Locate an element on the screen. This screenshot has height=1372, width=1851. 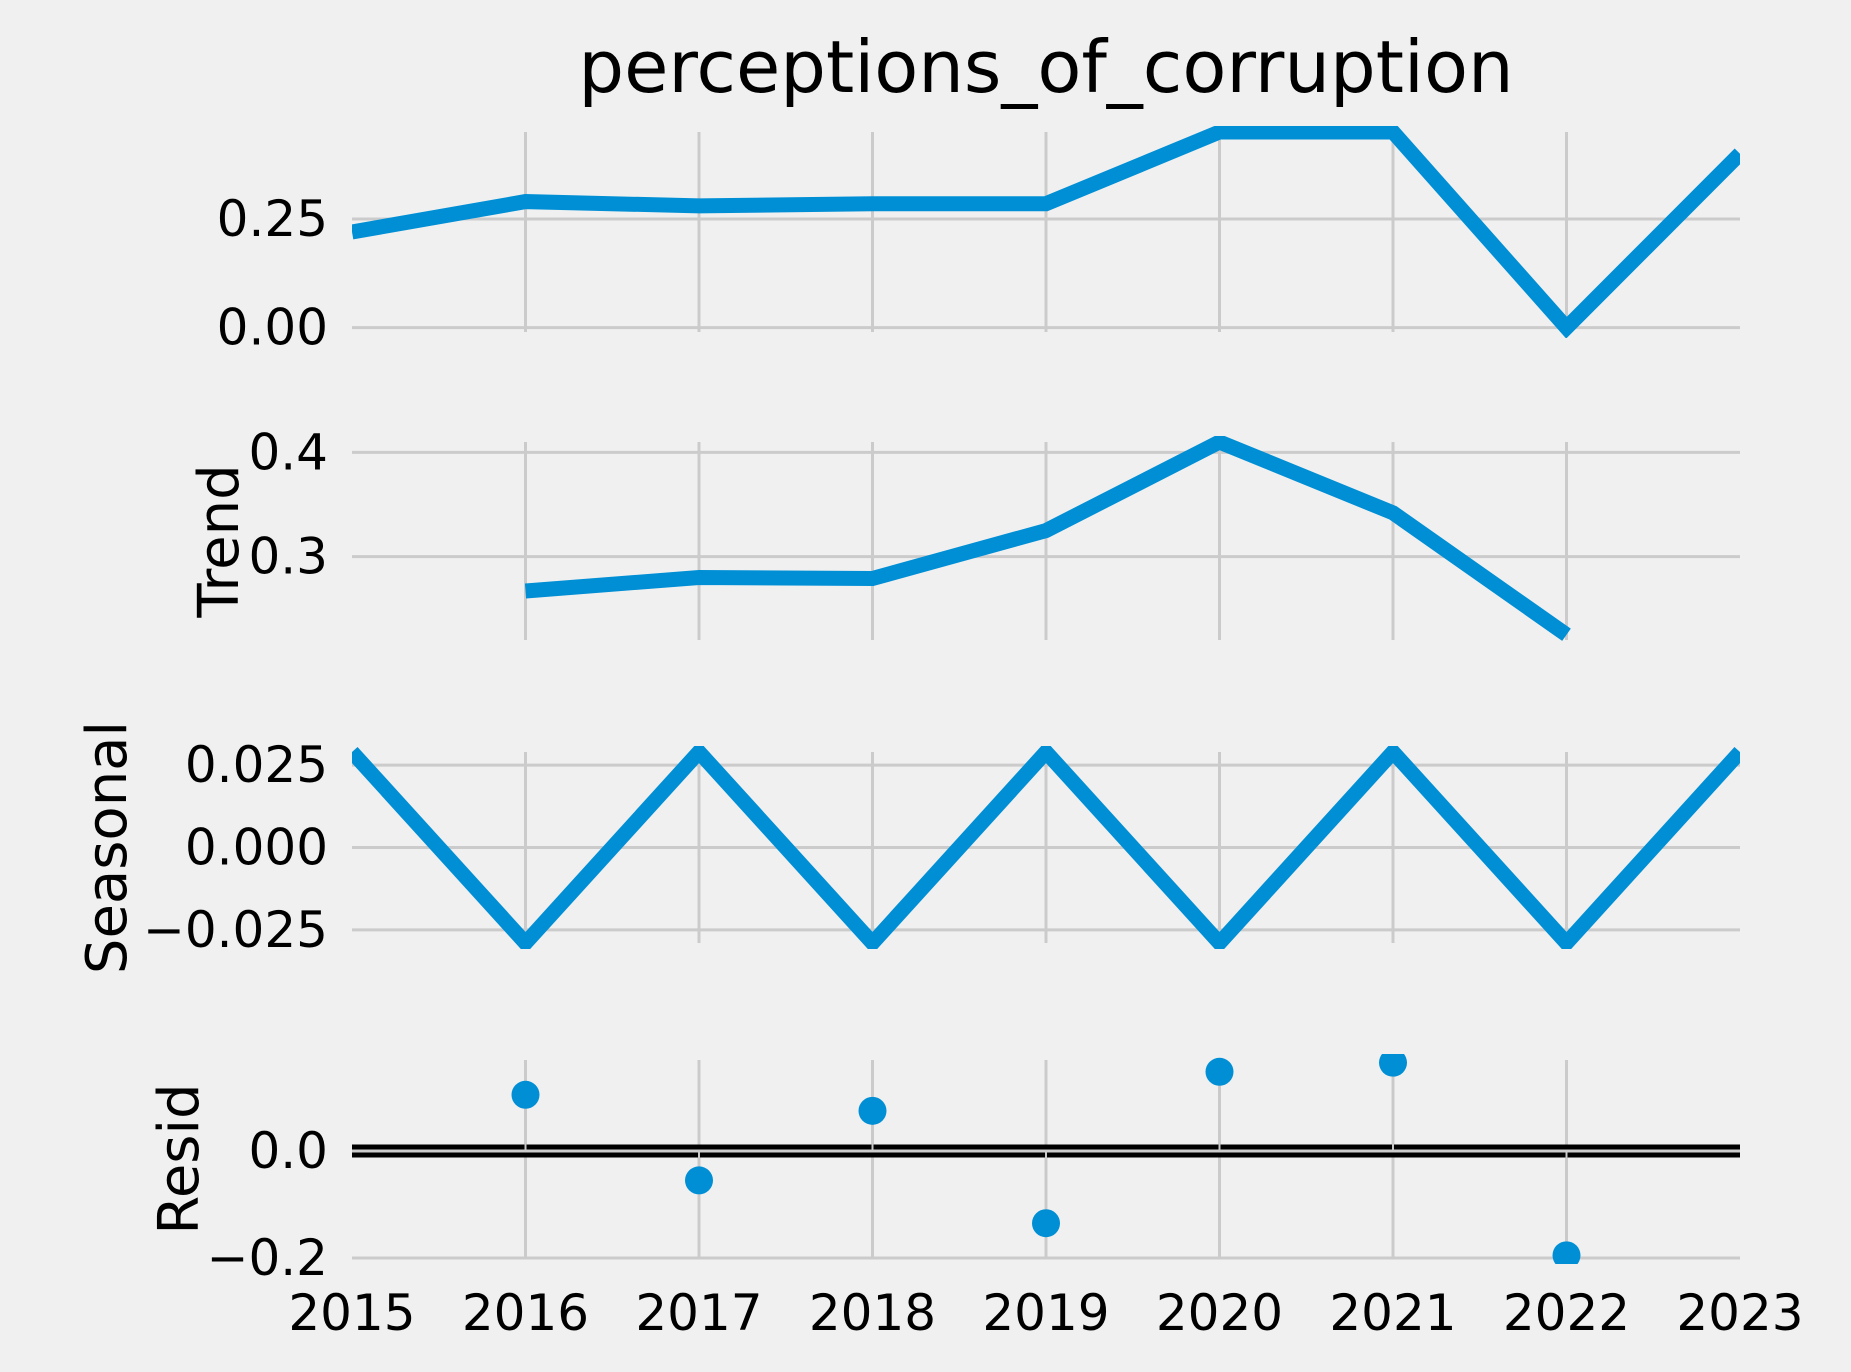
x-tick-label: 2017 is located at coordinates (698, 1313).